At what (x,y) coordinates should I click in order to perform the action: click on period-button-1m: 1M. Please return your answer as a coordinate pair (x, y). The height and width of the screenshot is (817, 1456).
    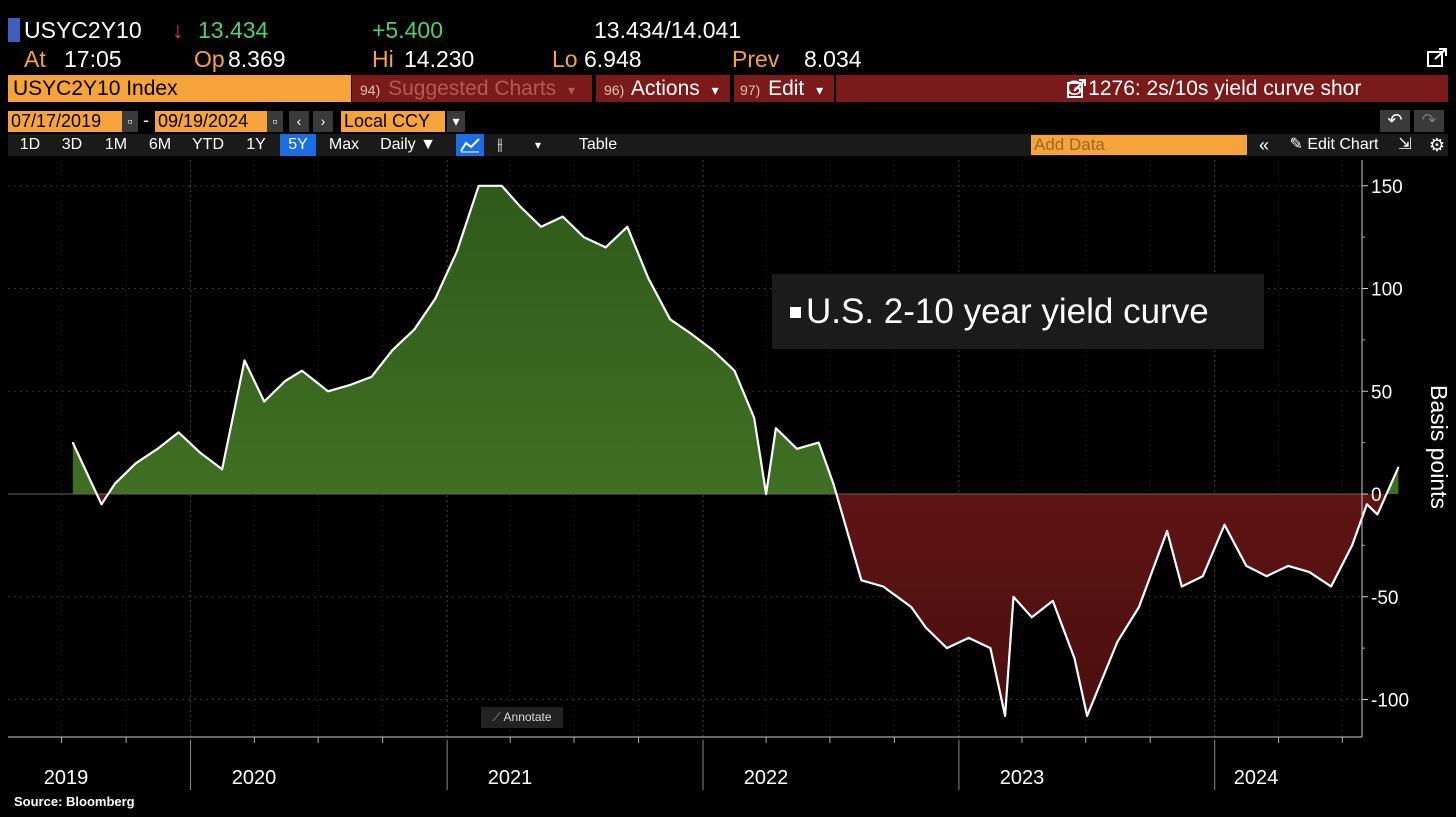
    Looking at the image, I should click on (116, 144).